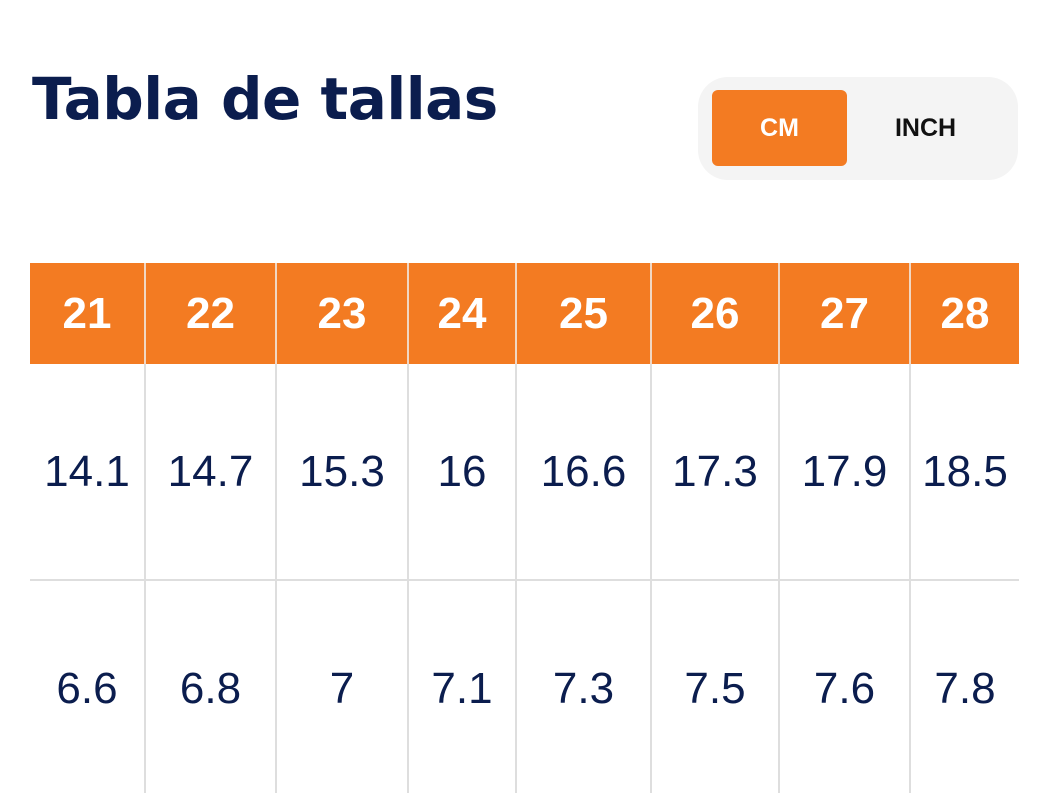 The height and width of the screenshot is (793, 1050). Describe the element at coordinates (210, 472) in the screenshot. I see `table-cell: 14.7` at that location.